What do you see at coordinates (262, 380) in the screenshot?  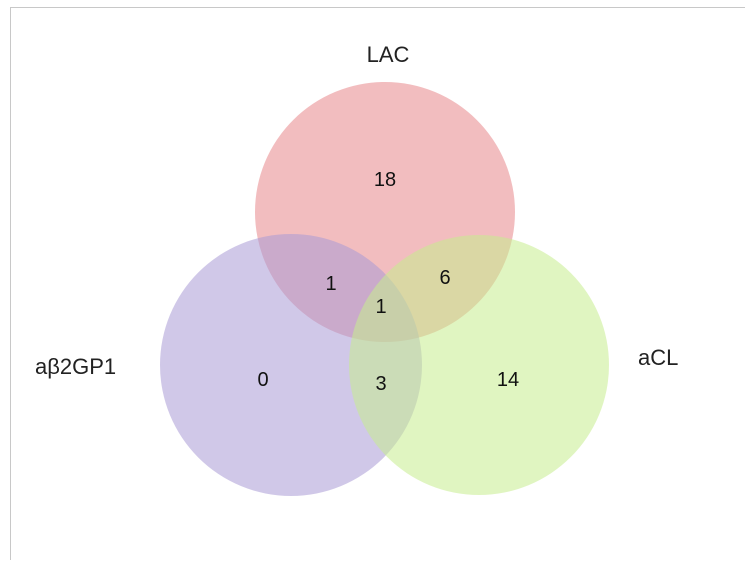 I see `count-abeta2gp1-only: 0` at bounding box center [262, 380].